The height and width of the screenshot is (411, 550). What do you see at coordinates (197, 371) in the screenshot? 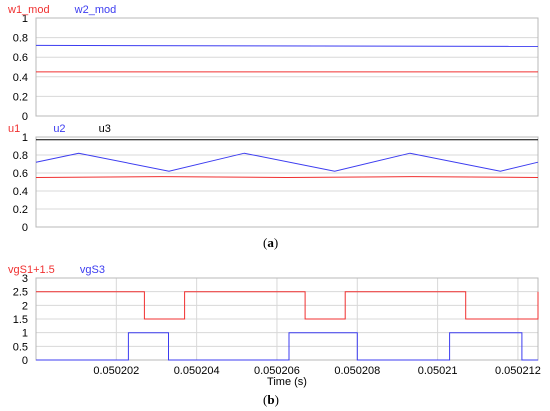
I see `x-tick-label-1: 0.050204` at bounding box center [197, 371].